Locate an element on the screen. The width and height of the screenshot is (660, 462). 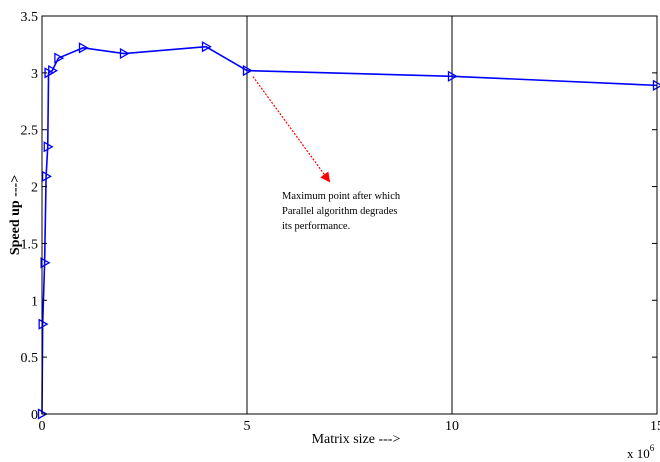
x-axis-title: Matrix size ---> is located at coordinates (356, 439).